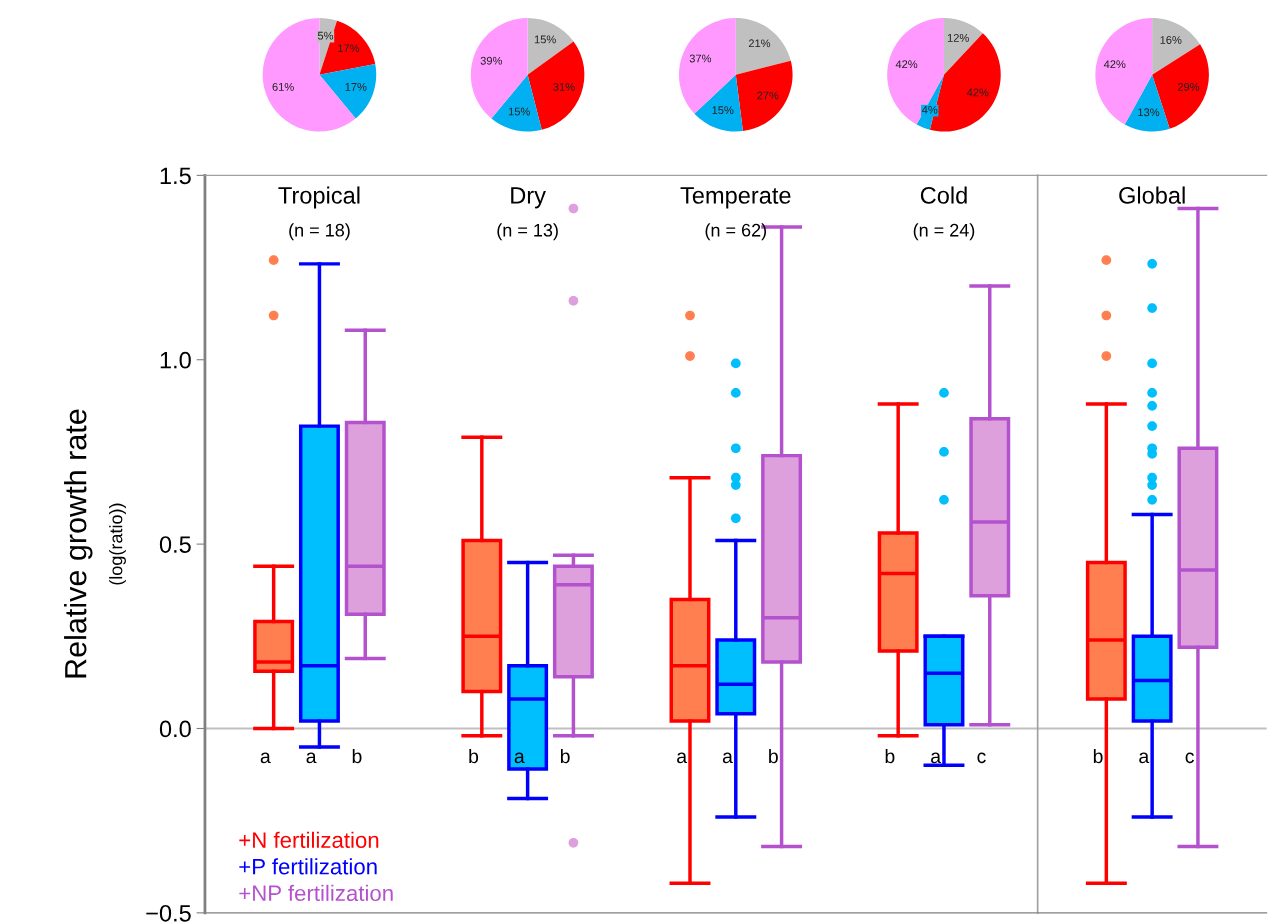 The image size is (1273, 923). Describe the element at coordinates (958, 37) in the screenshot. I see `data-label: 12%` at that location.